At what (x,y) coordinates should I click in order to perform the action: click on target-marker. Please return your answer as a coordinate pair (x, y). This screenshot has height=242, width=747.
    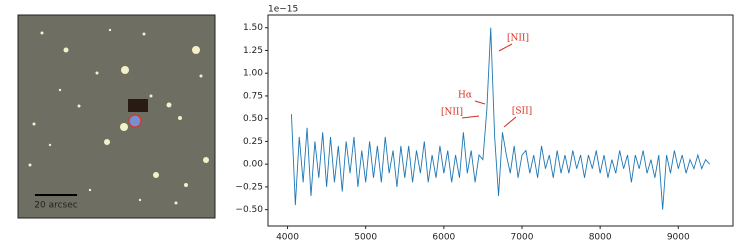
    Looking at the image, I should click on (135, 121).